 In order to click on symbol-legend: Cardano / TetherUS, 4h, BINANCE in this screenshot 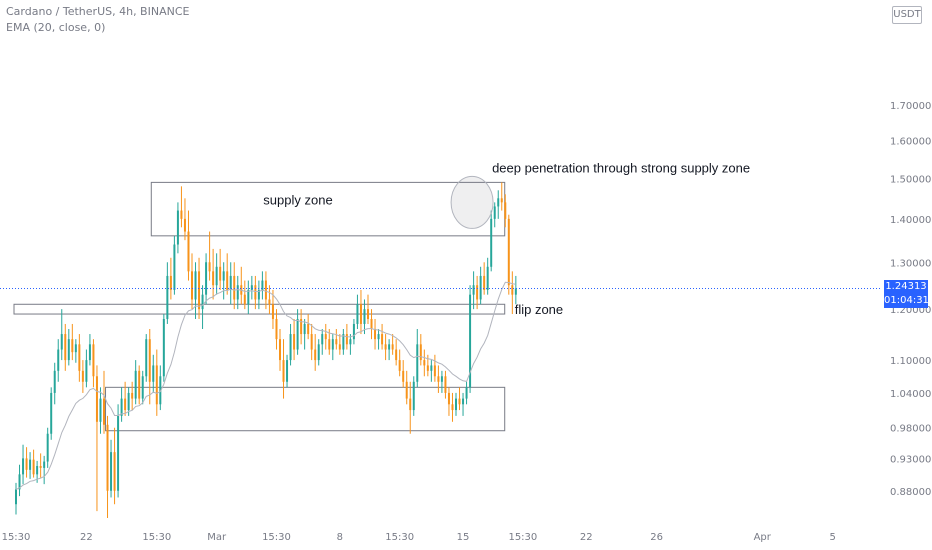, I will do `click(98, 11)`.